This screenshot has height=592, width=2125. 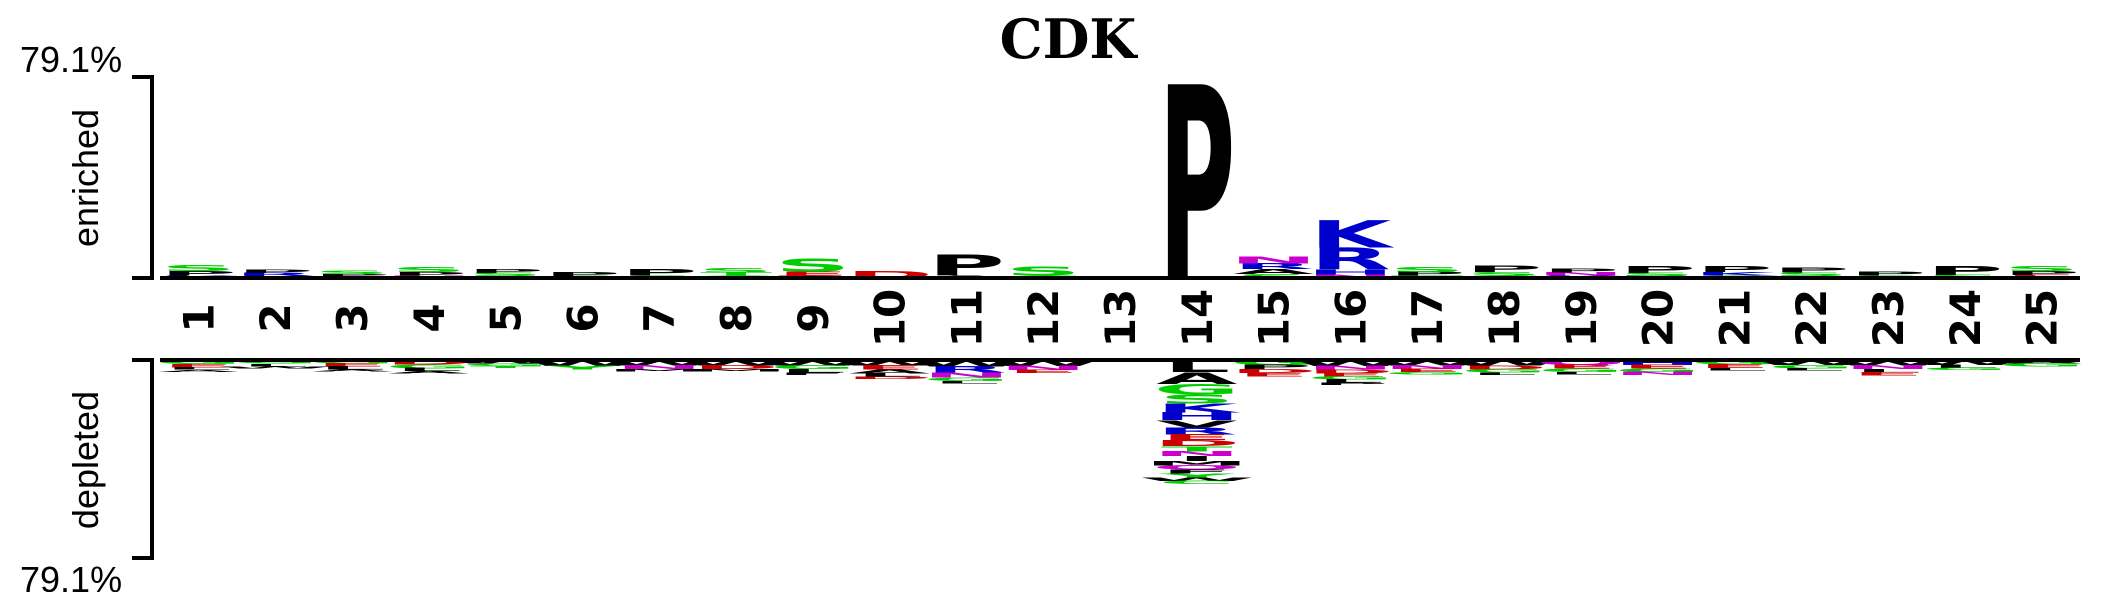 I want to click on depleted-letter-11-R: R, so click(x=966, y=370).